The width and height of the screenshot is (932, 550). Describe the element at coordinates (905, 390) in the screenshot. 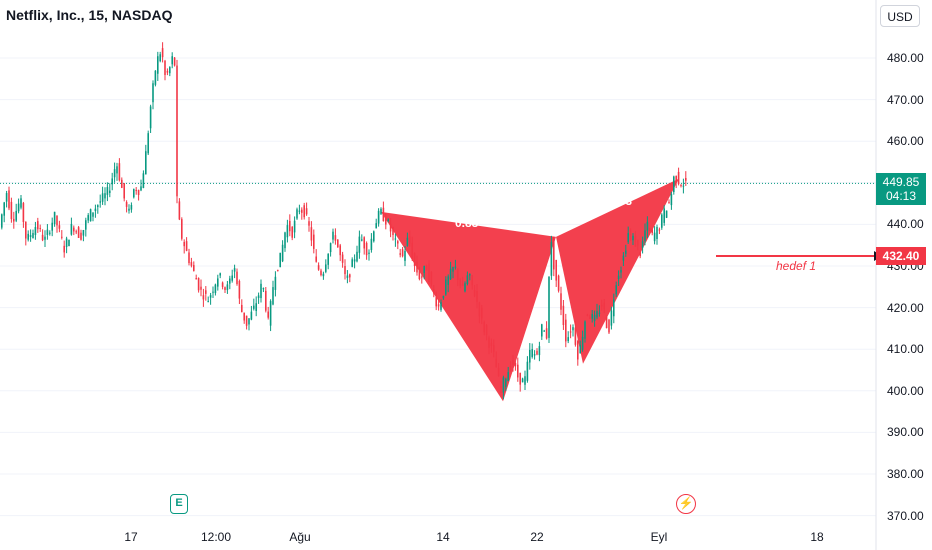

I see `price-axis-label: 400.00` at that location.